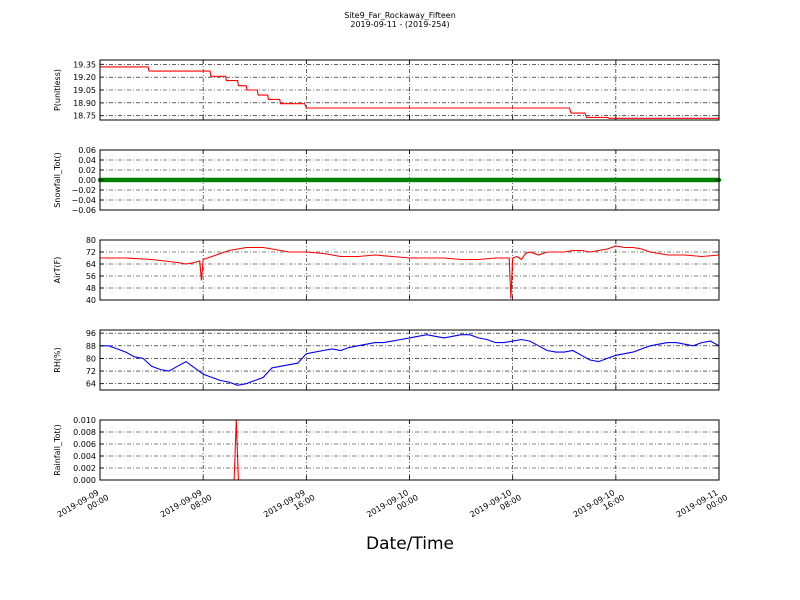 The width and height of the screenshot is (800, 600). Describe the element at coordinates (87, 150) in the screenshot. I see `y-tick-label: 0.06` at that location.